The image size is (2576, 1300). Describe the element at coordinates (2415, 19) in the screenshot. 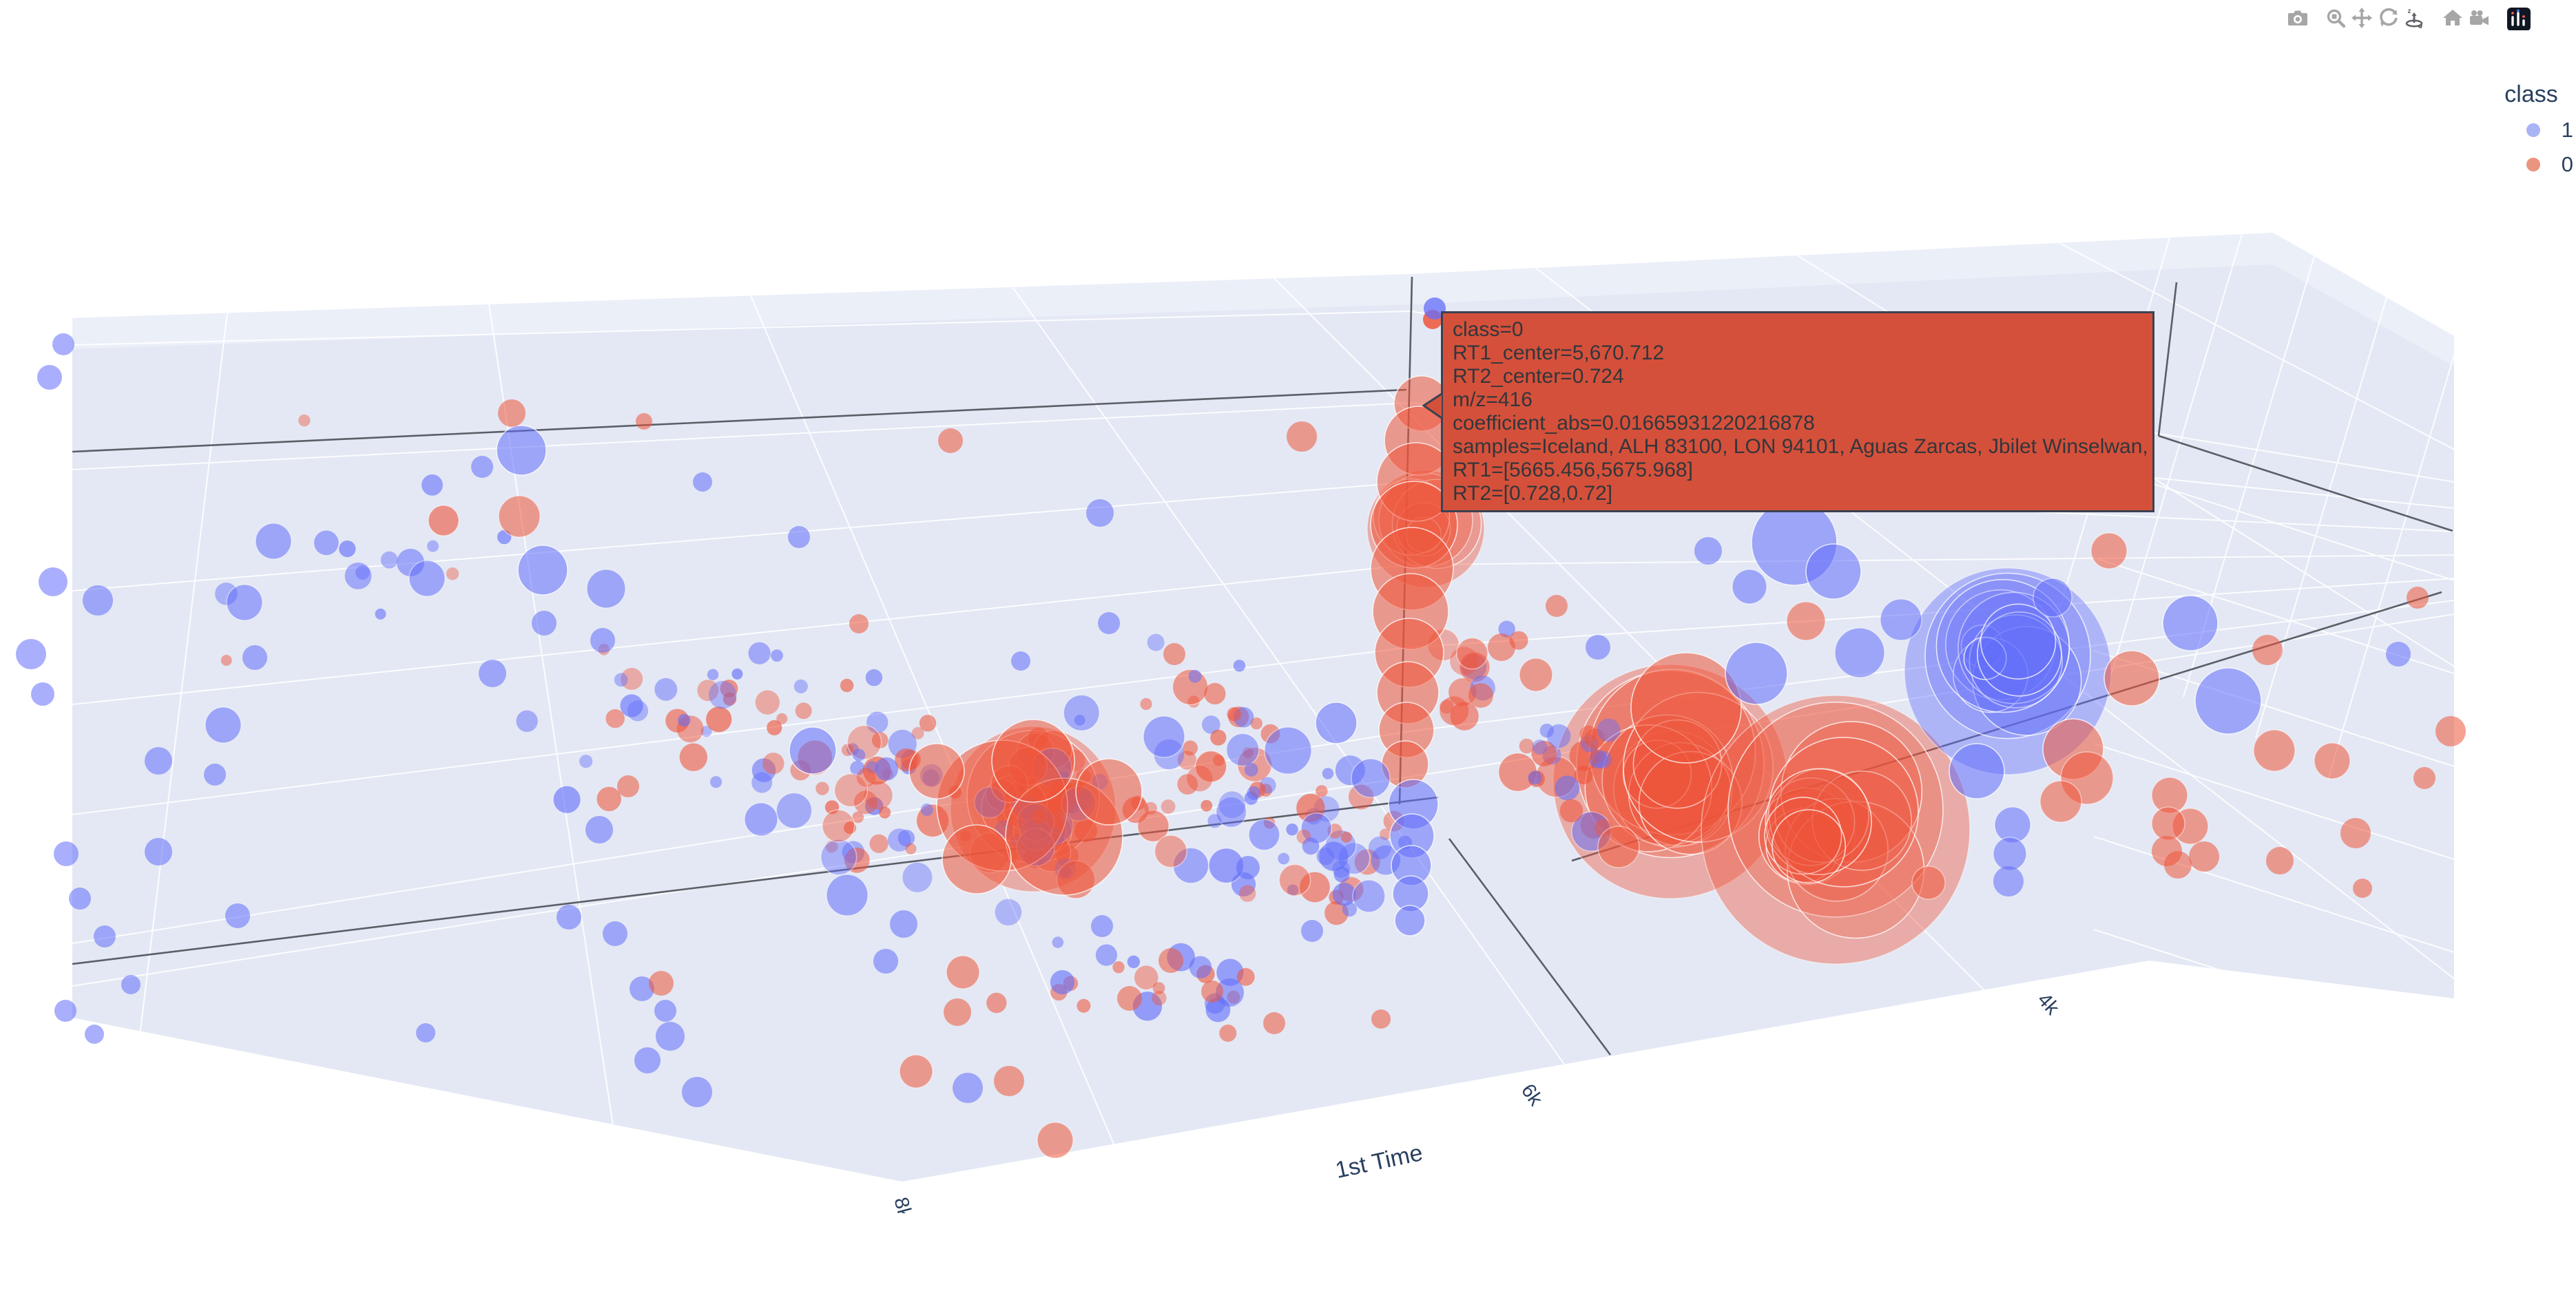

I see `turntable-rotation-button: z` at that location.